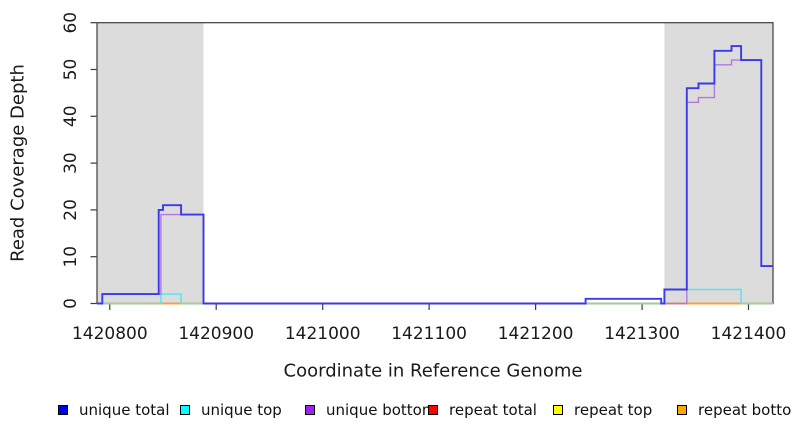 This screenshot has width=792, height=432. What do you see at coordinates (63, 410) in the screenshot?
I see `legend-swatch-unique-total-icon` at bounding box center [63, 410].